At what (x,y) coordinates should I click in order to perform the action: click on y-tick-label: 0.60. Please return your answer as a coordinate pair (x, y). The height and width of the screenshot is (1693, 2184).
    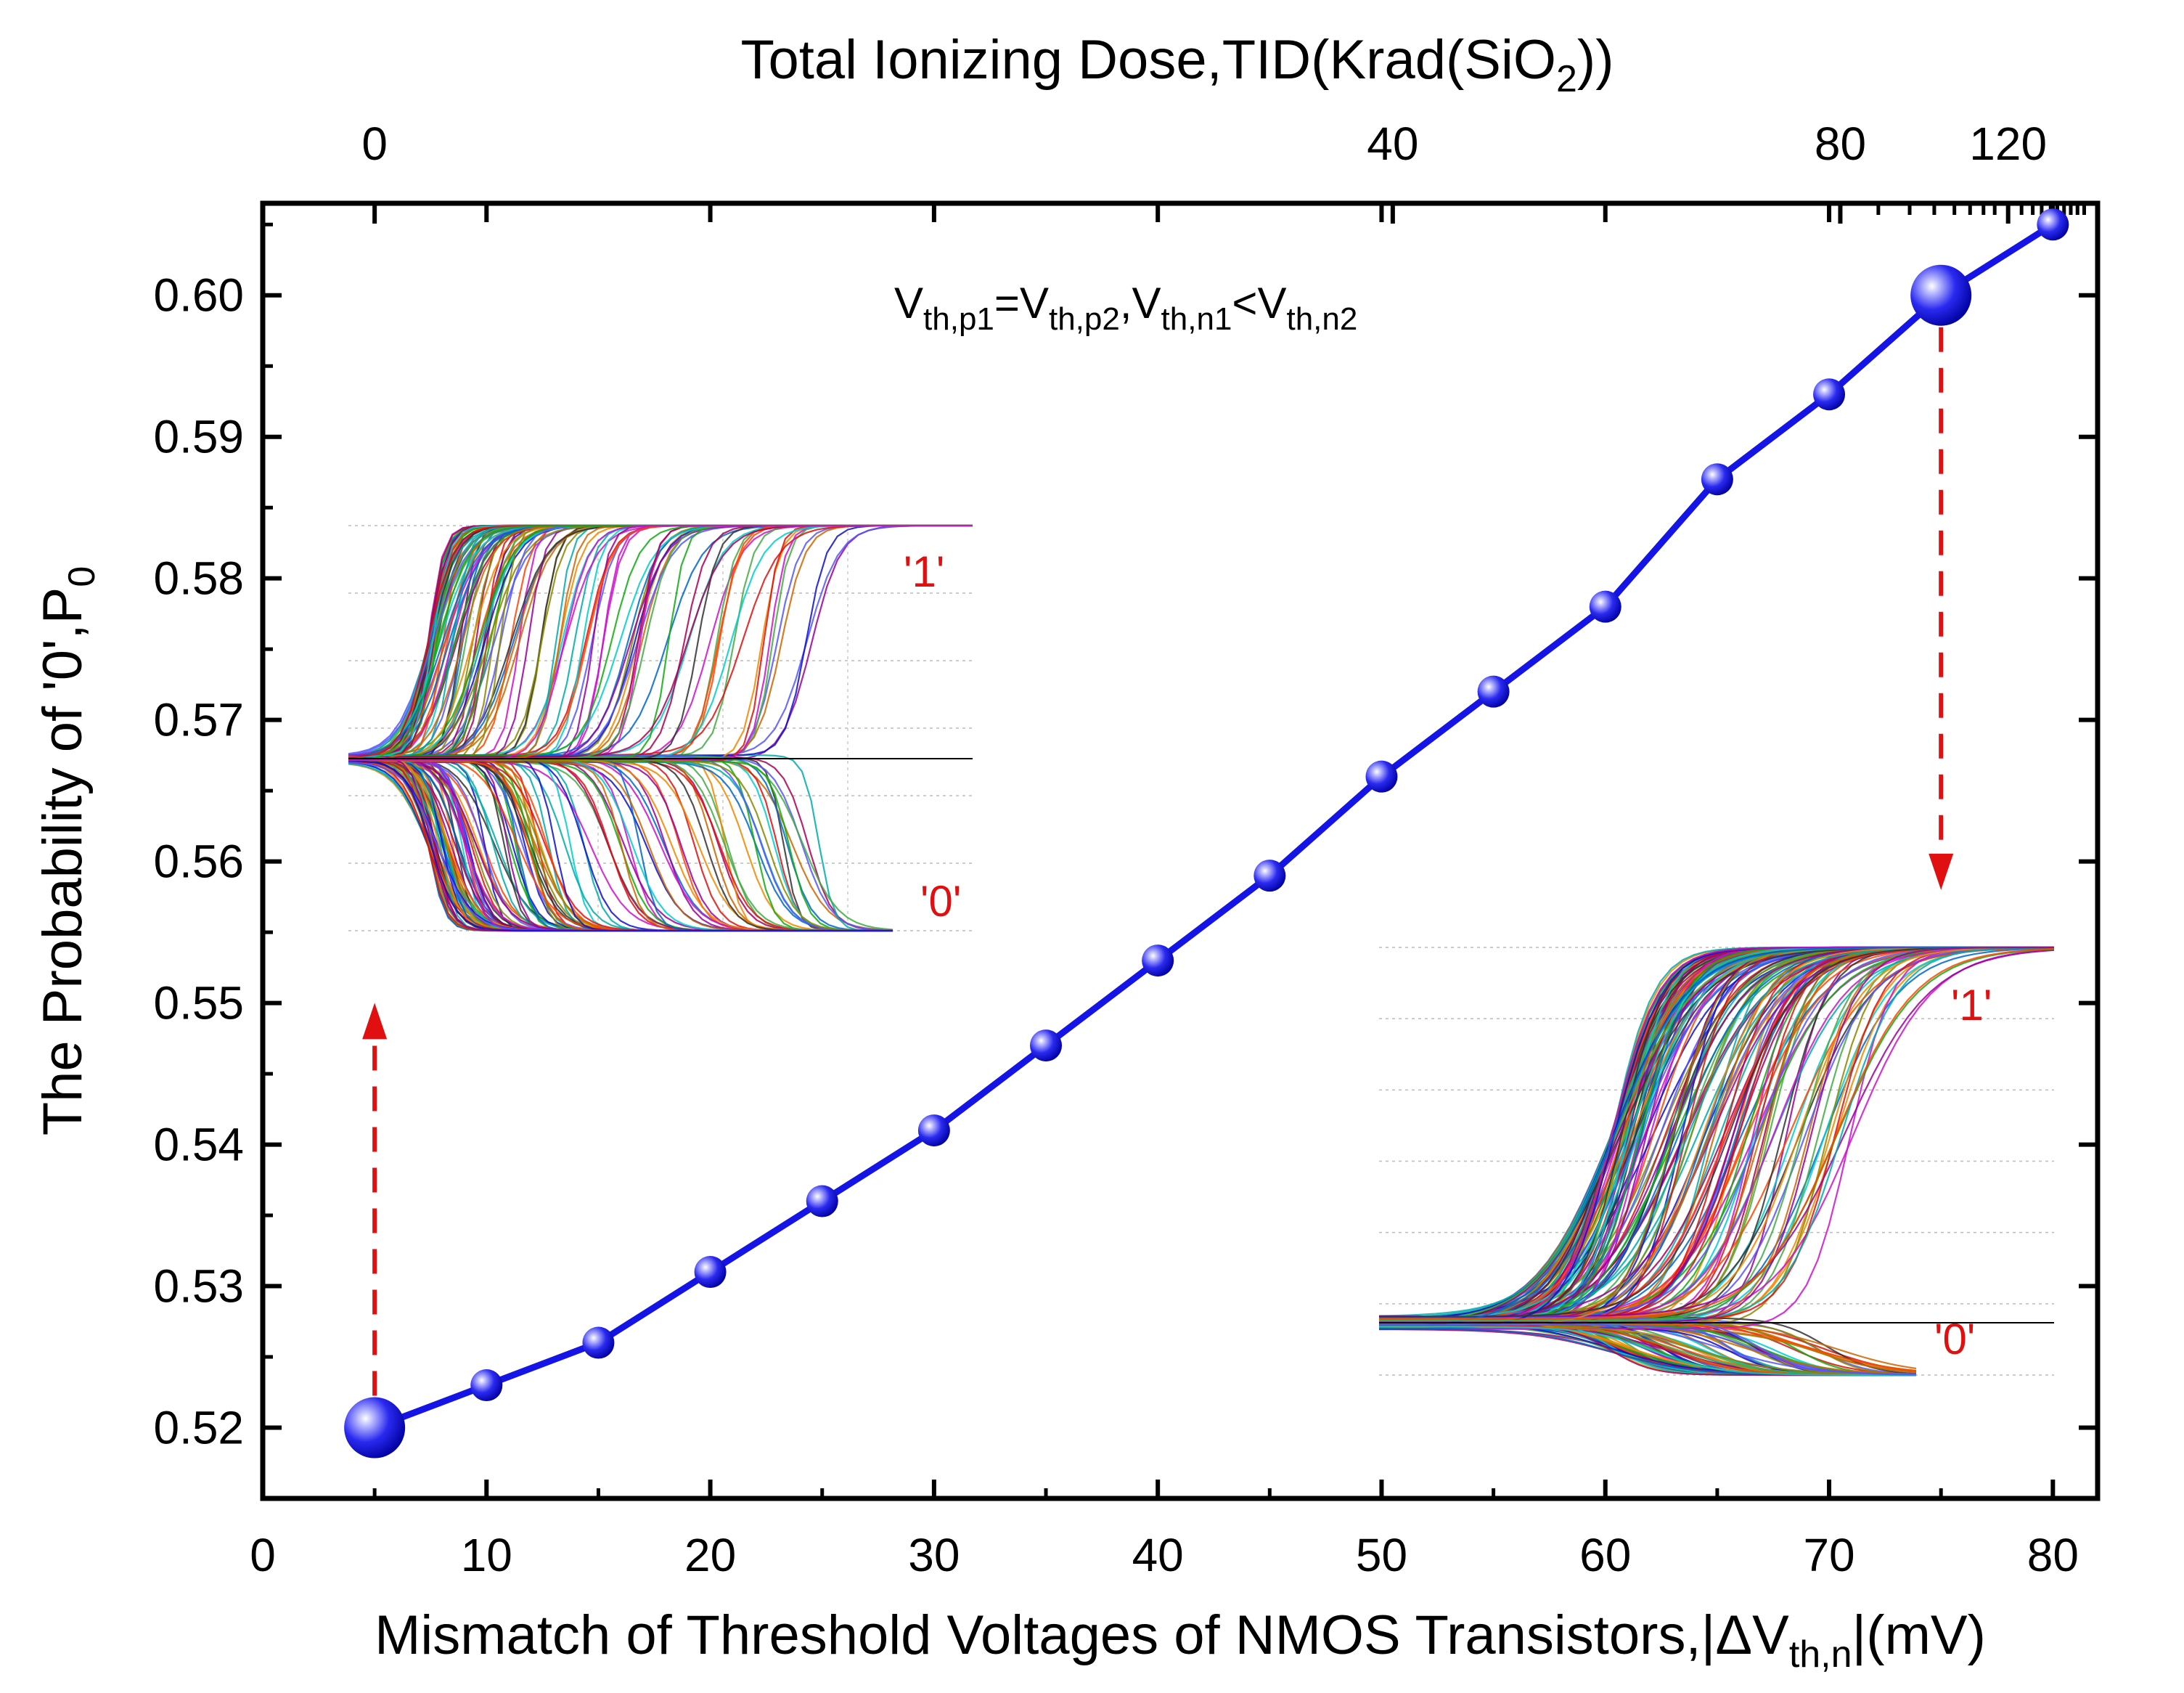
    Looking at the image, I should click on (198, 296).